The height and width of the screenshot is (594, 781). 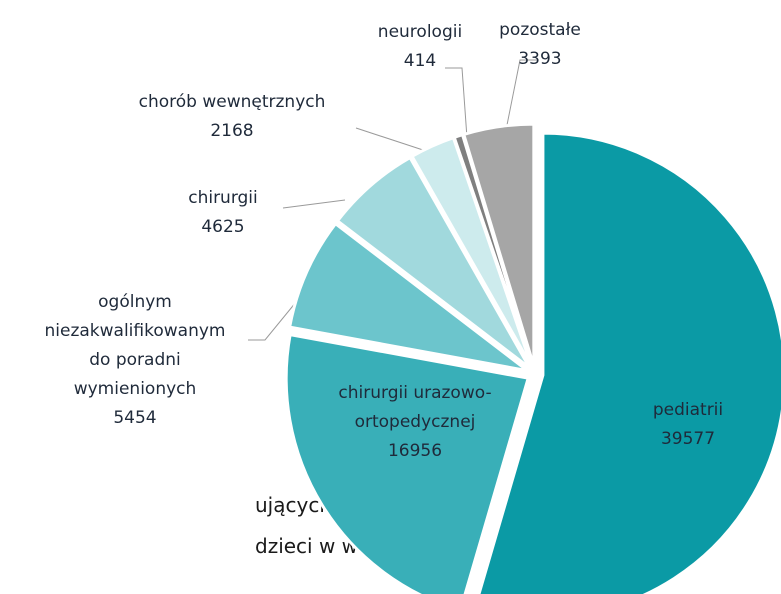 I want to click on slice-label: do poradni, so click(x=134, y=360).